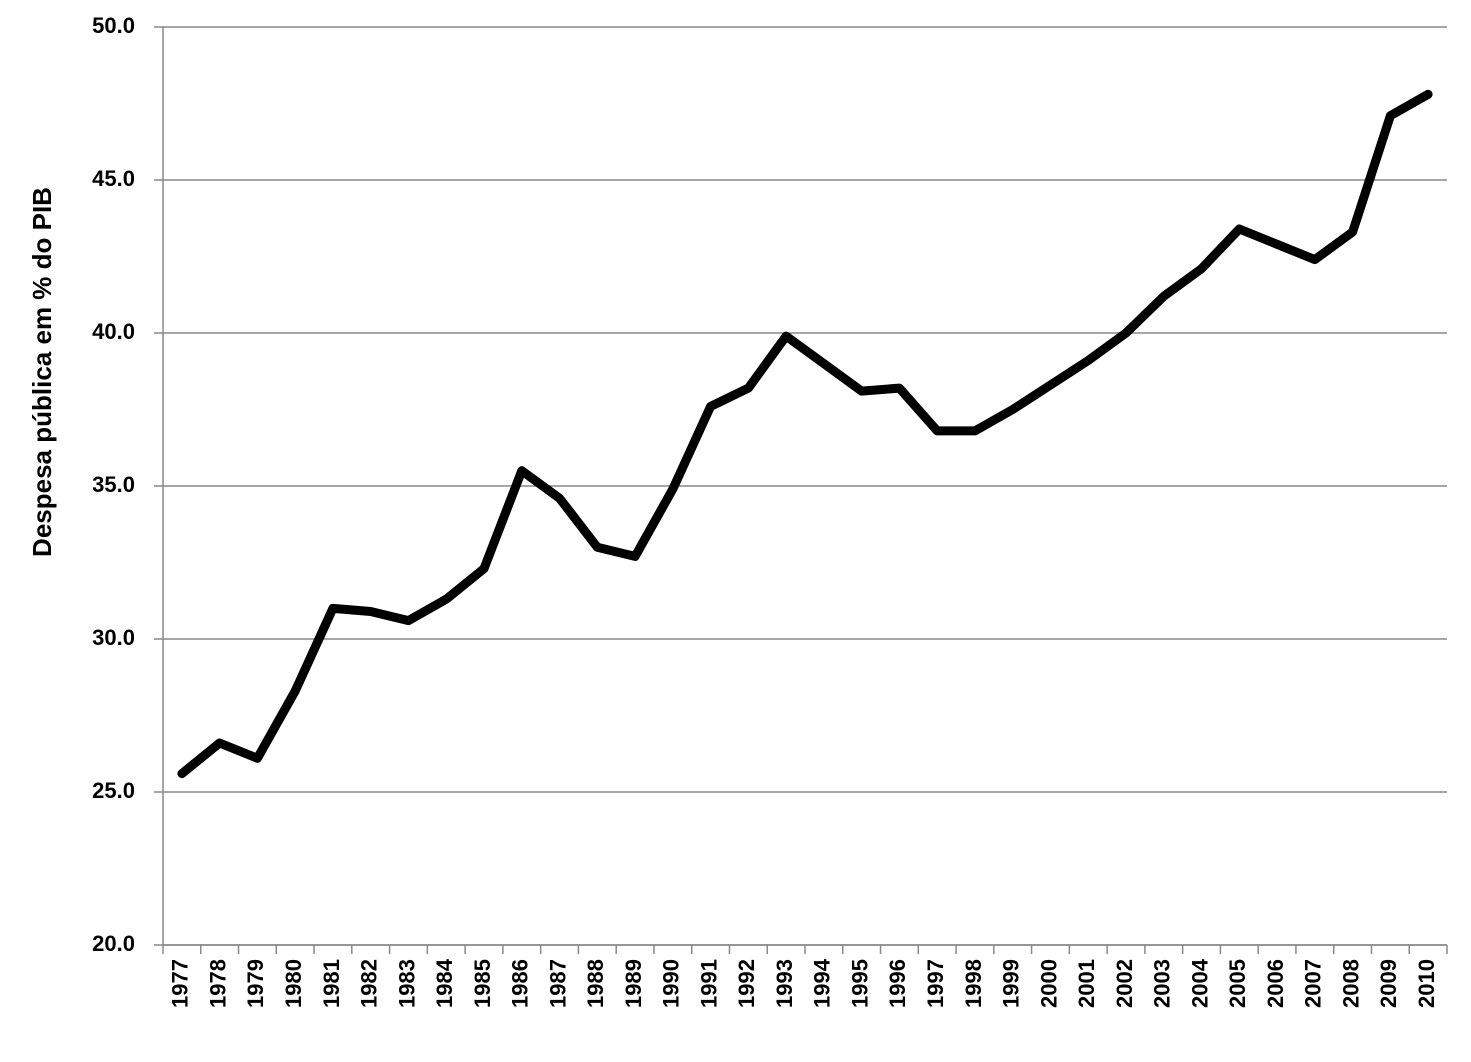 The height and width of the screenshot is (1062, 1471). What do you see at coordinates (708, 983) in the screenshot?
I see `x-tick-label: 1991` at bounding box center [708, 983].